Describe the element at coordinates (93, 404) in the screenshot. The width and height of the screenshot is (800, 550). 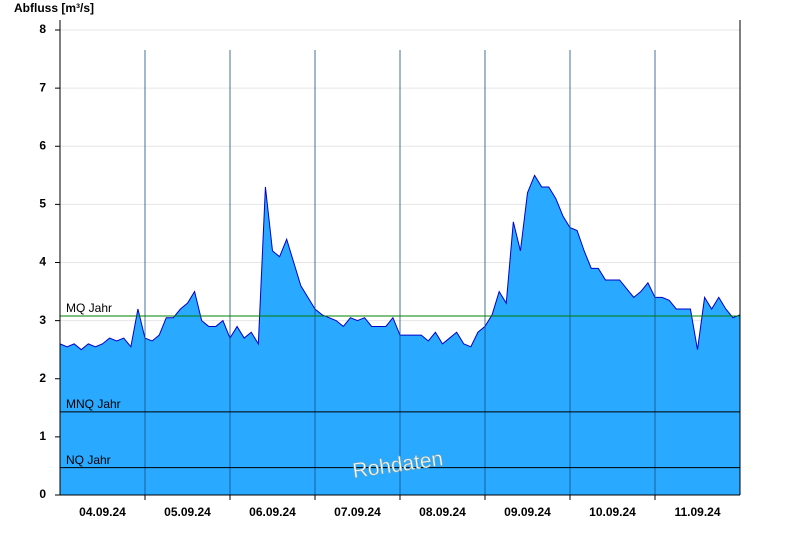
I see `reference-label: MNQ Jahr` at that location.